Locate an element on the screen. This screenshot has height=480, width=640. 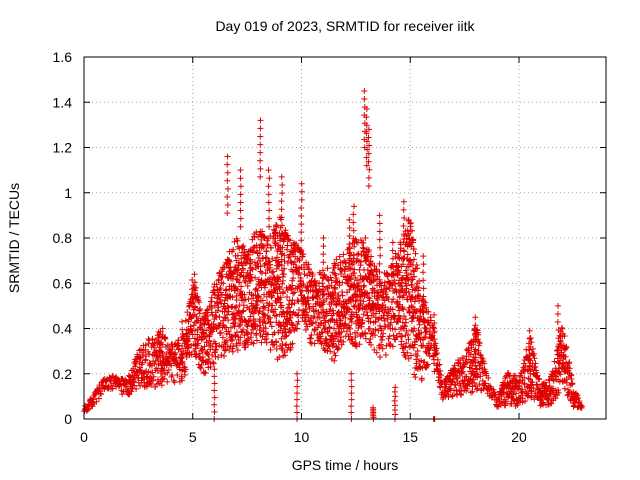
y-tick-label: 1.2 is located at coordinates (63, 148).